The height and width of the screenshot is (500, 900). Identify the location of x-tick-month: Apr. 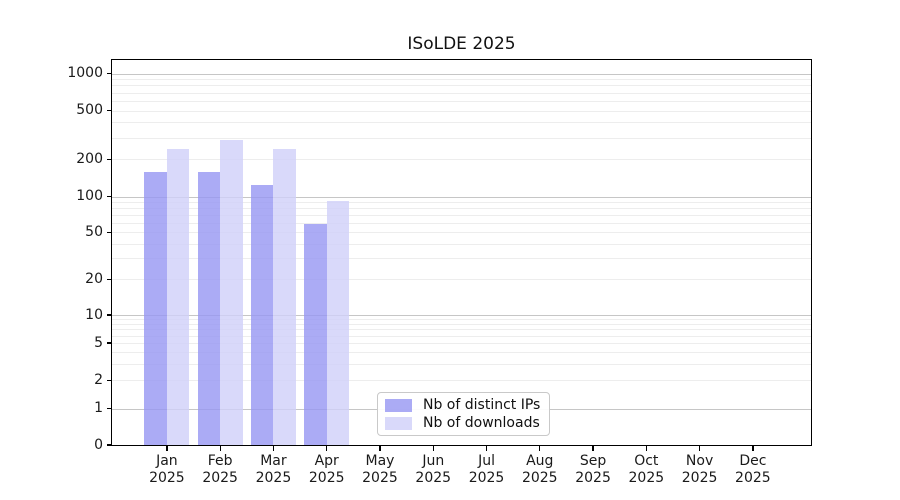
(326, 461).